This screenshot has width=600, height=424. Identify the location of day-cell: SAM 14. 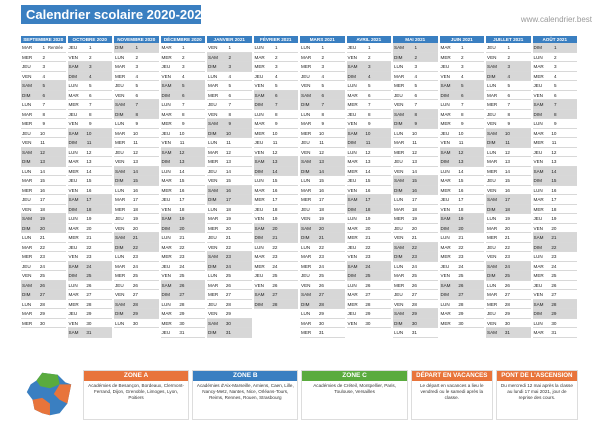
(554, 171).